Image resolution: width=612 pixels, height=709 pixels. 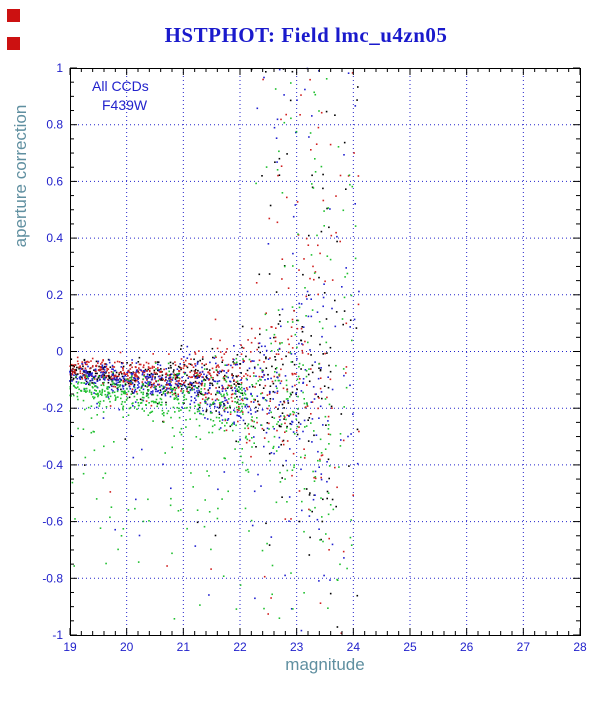 I want to click on x-tick-label: 24, so click(x=354, y=647).